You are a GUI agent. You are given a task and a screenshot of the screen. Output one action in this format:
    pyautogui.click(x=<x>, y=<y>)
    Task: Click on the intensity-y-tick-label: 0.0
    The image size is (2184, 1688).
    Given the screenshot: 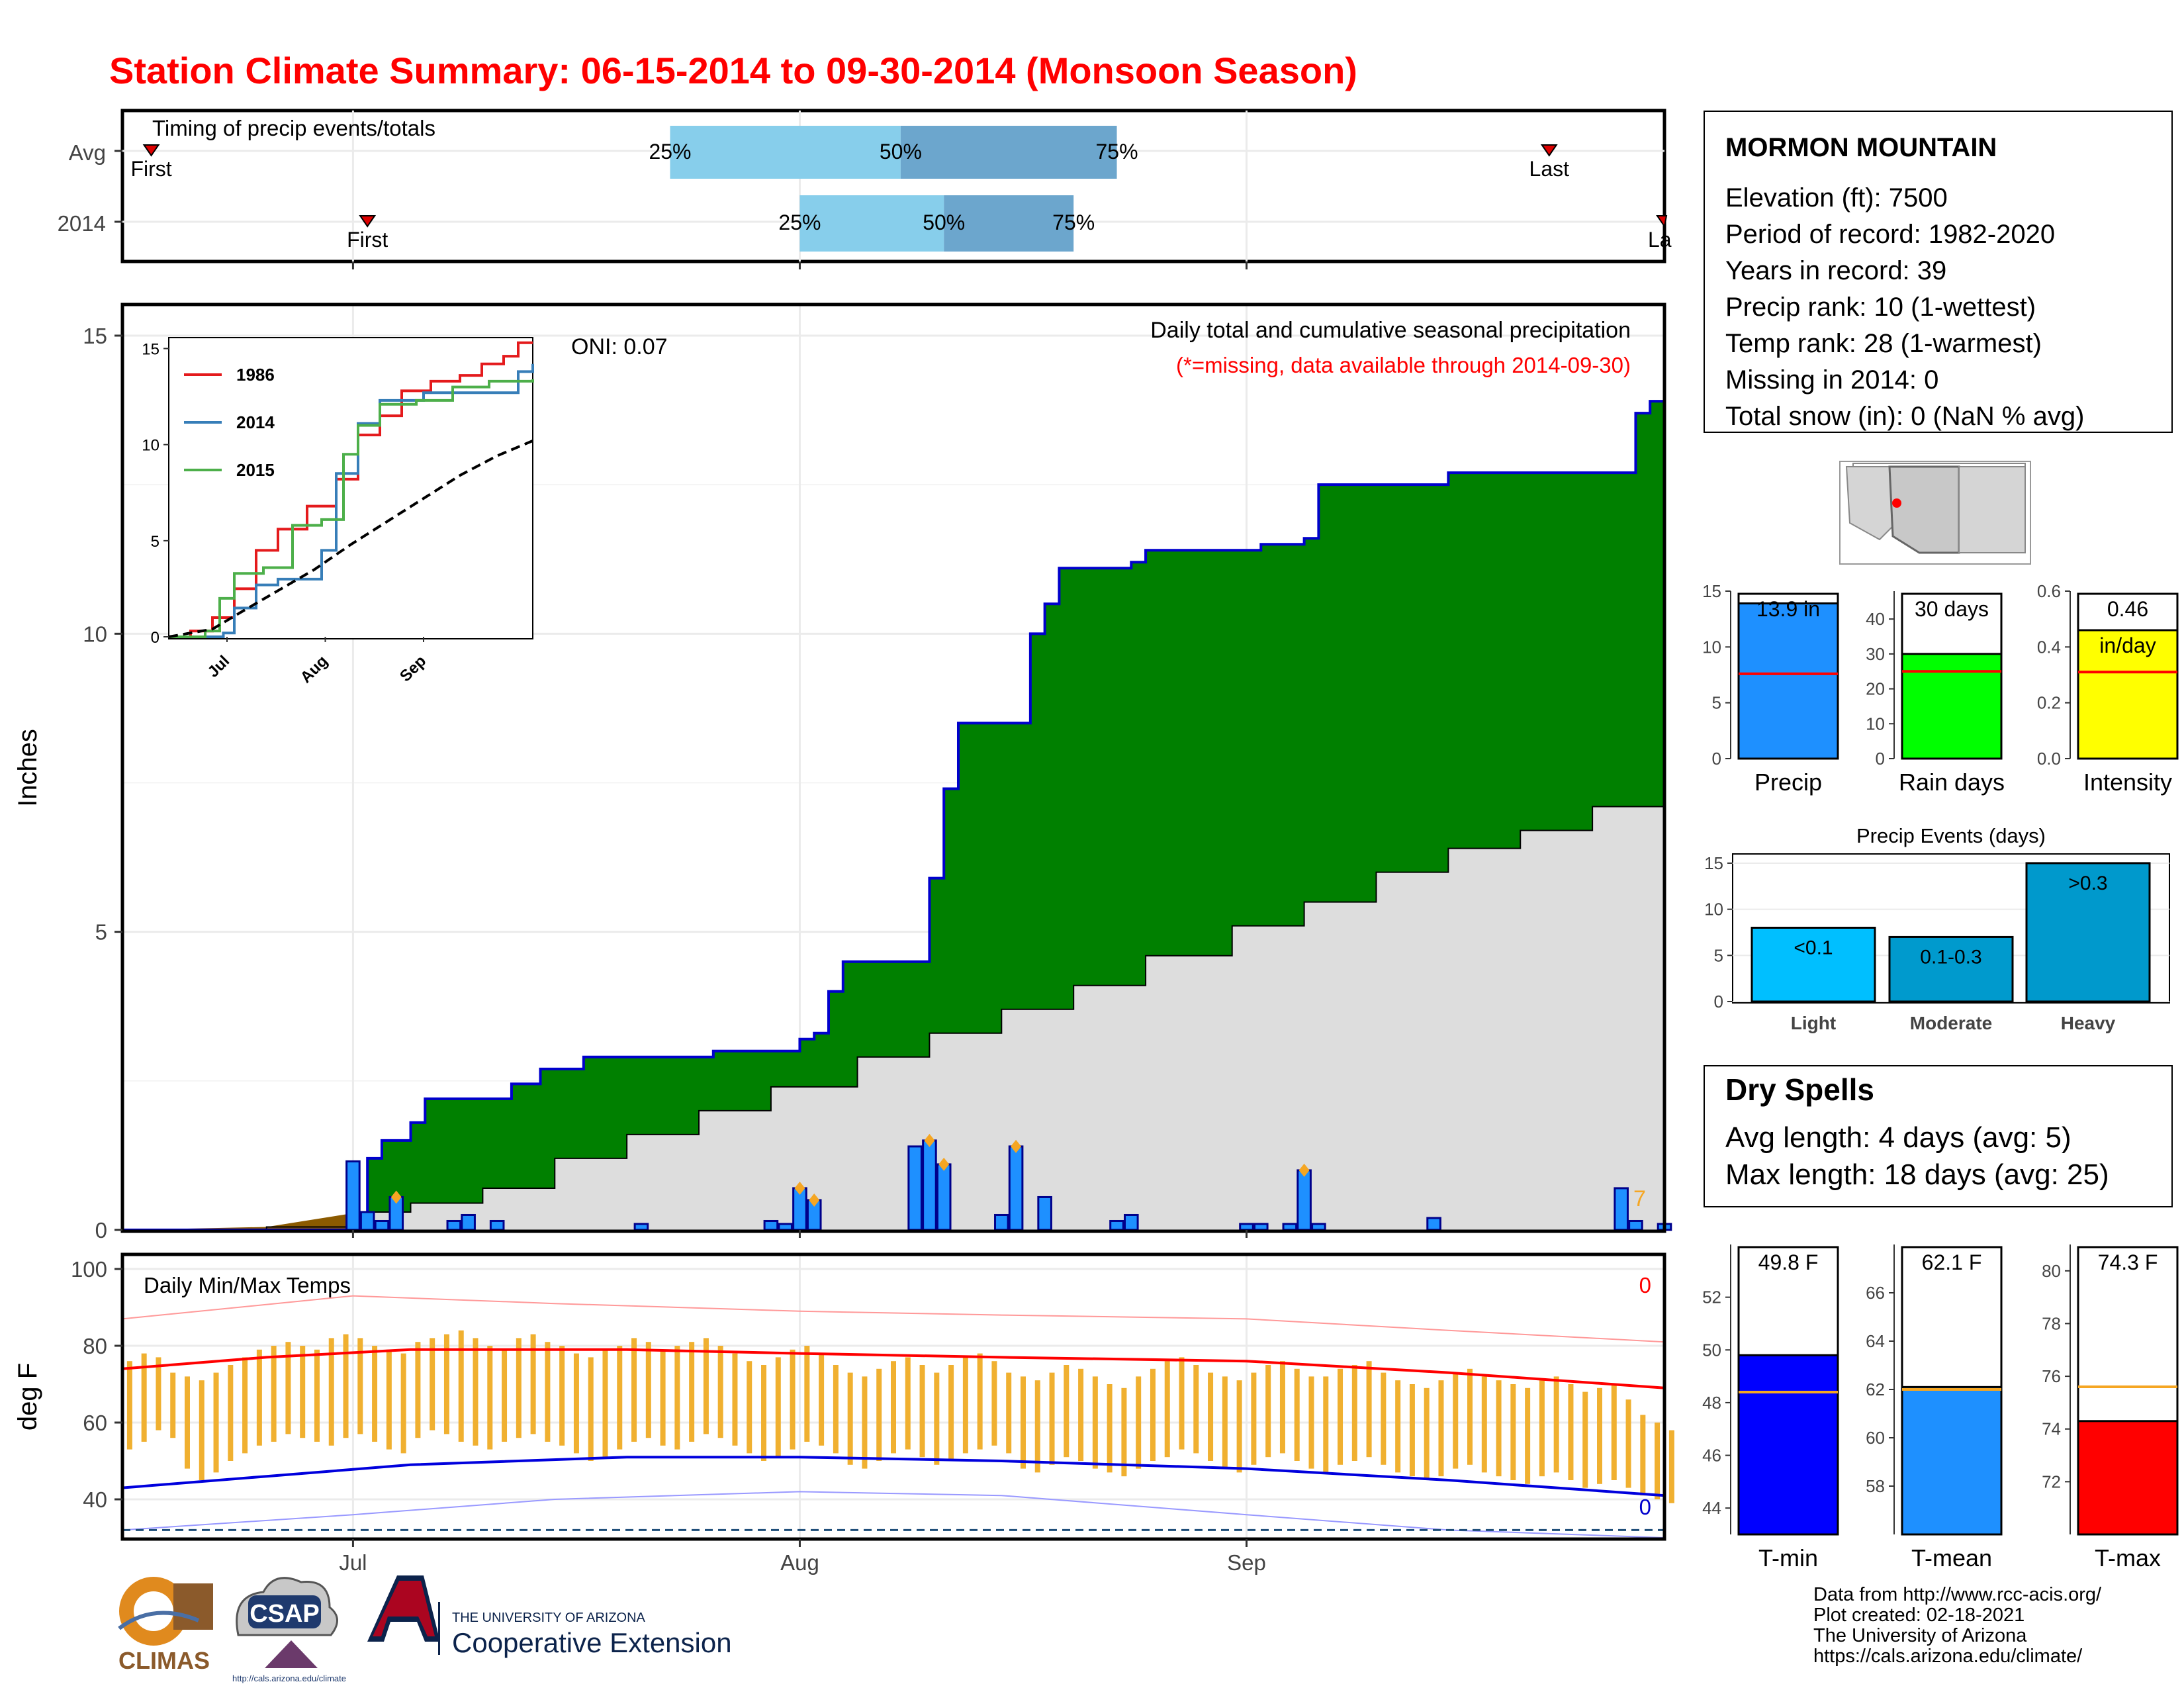 What is the action you would take?
    pyautogui.click(x=2049, y=759)
    